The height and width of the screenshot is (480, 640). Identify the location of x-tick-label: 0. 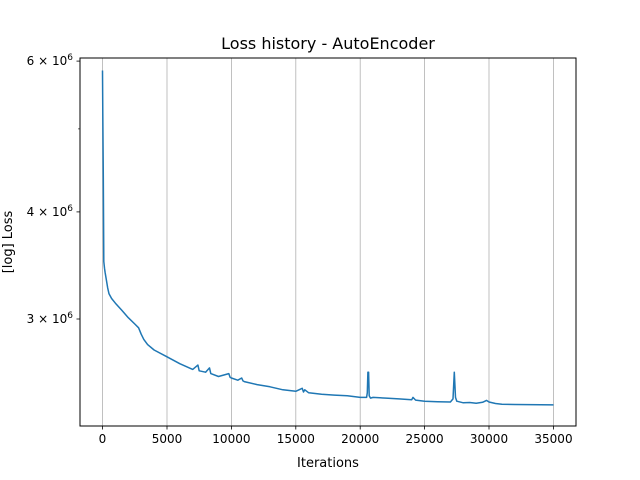
(103, 439).